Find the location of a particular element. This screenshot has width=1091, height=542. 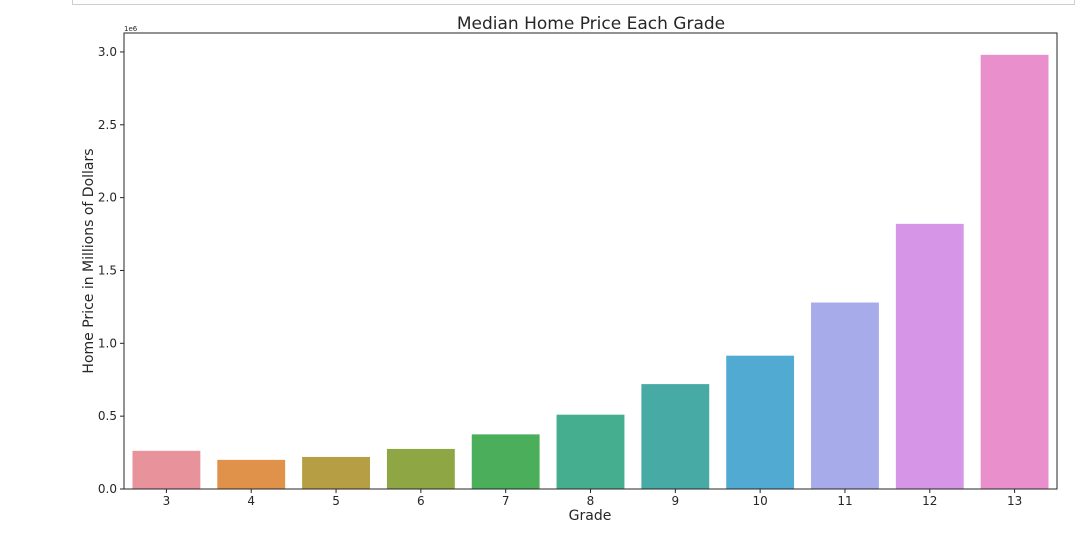

x-axis-title: Grade is located at coordinates (590, 516).